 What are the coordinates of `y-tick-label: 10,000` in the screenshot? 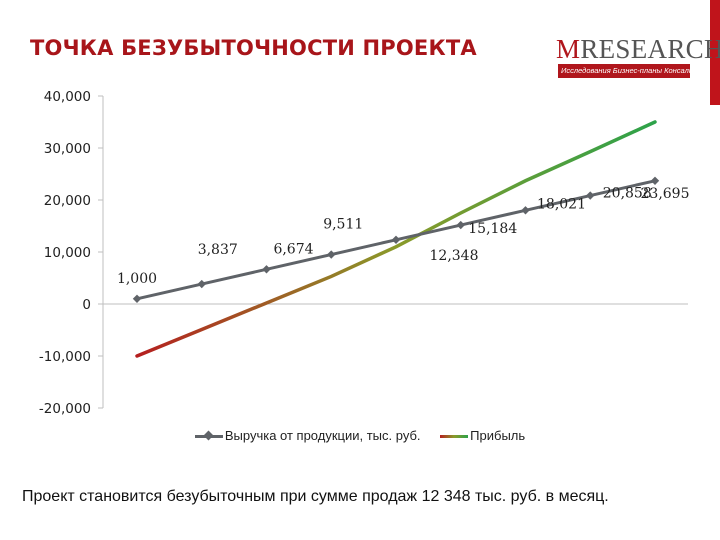 It's located at (67, 253).